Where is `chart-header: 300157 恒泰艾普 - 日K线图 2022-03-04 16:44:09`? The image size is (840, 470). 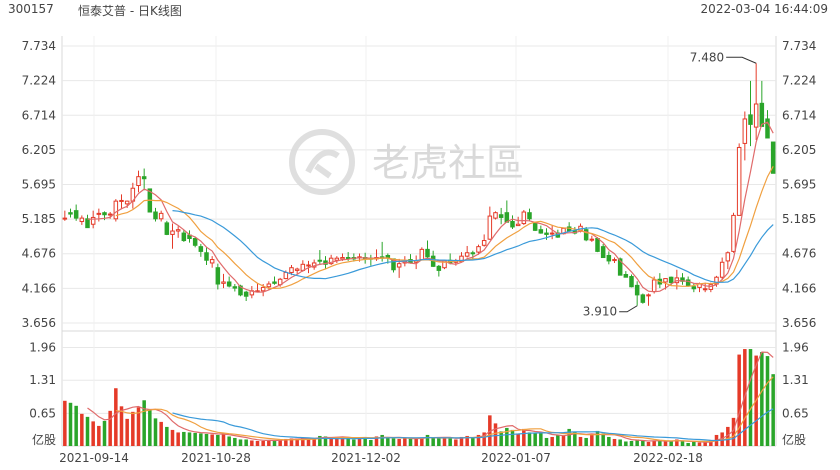 chart-header: 300157 恒泰艾普 - 日K线图 2022-03-04 16:44:09 is located at coordinates (420, 9).